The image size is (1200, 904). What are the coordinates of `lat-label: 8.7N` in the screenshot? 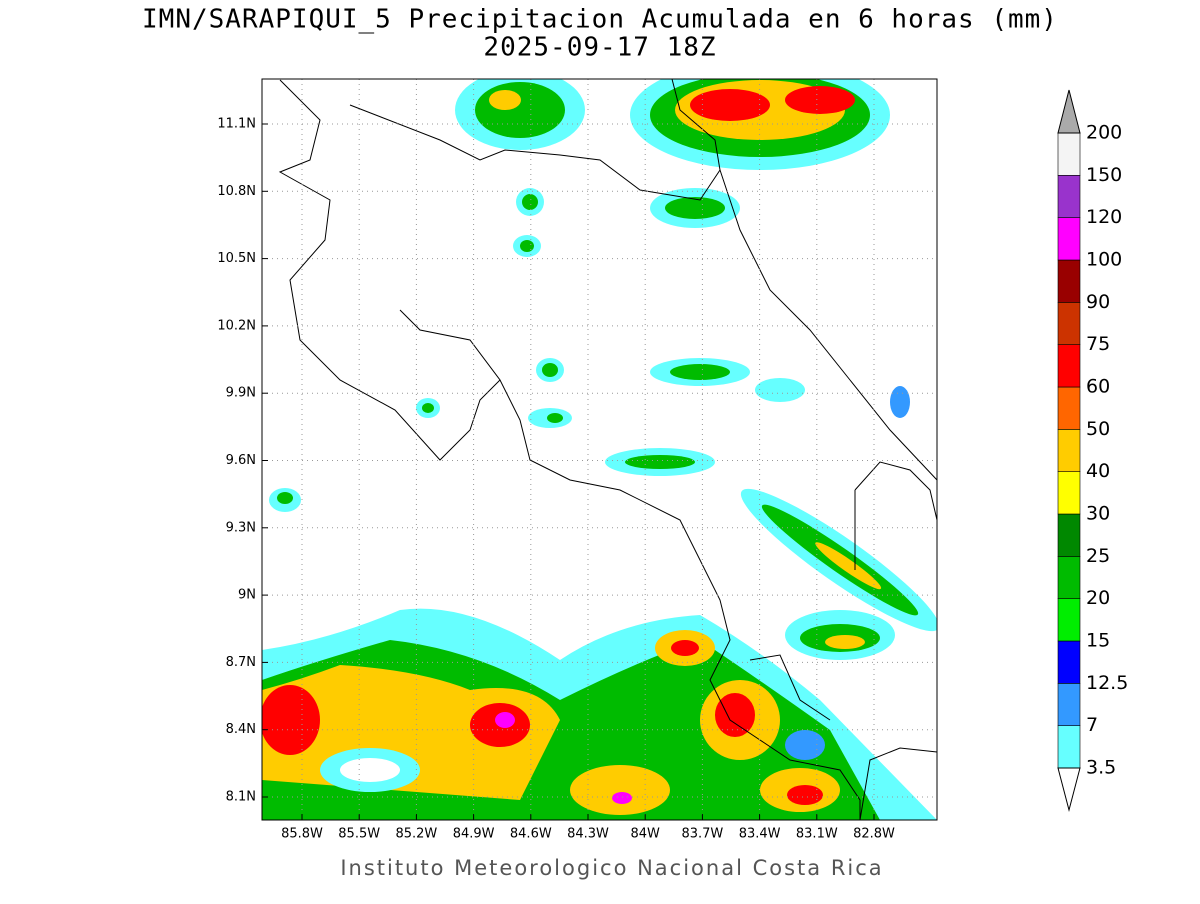 It's located at (241, 662).